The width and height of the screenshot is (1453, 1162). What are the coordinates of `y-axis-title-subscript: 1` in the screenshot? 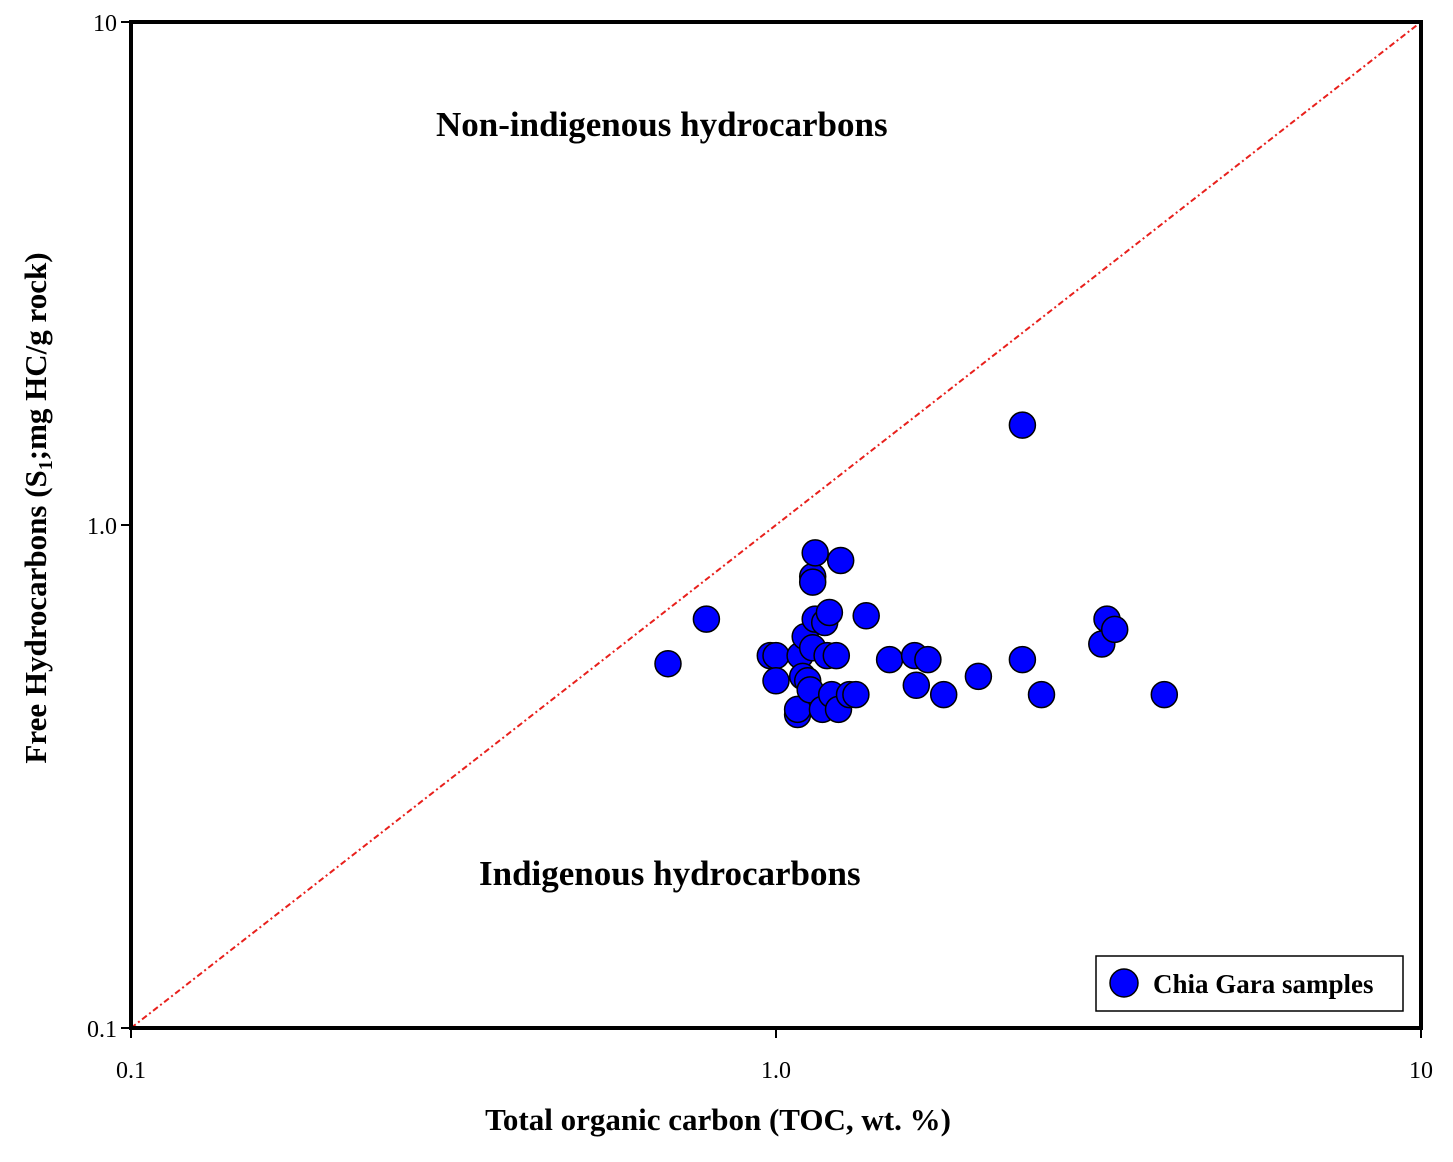 It's located at (46, 465).